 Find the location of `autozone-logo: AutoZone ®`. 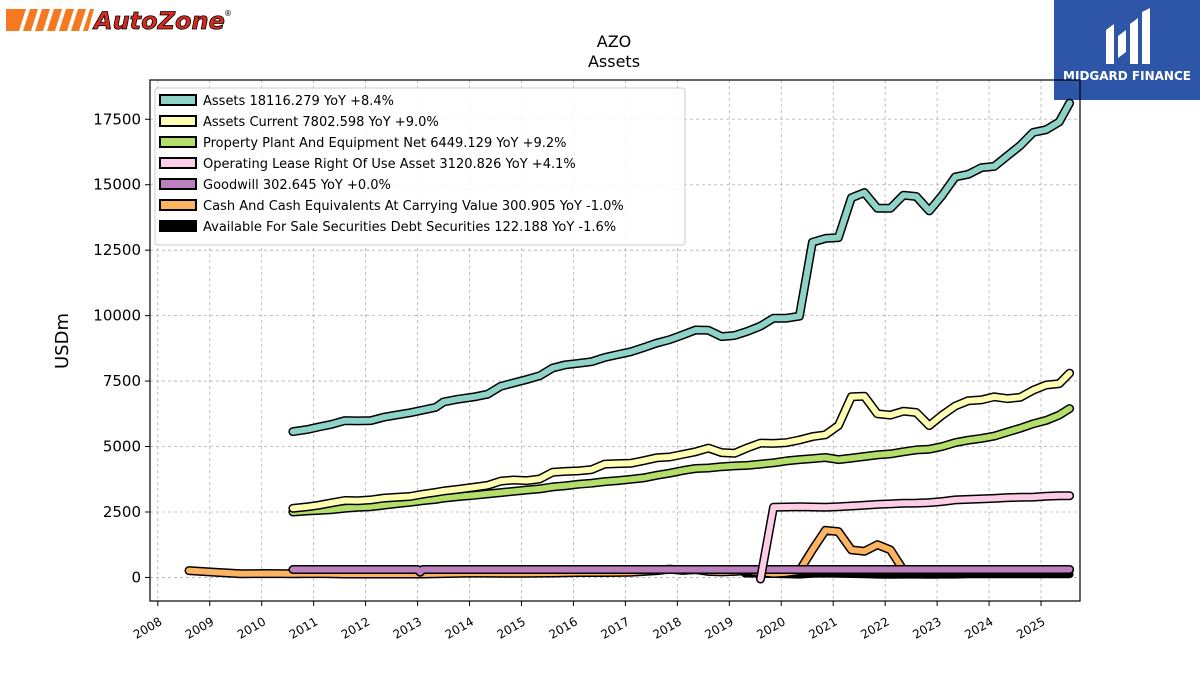

autozone-logo: AutoZone ® is located at coordinates (119, 20).